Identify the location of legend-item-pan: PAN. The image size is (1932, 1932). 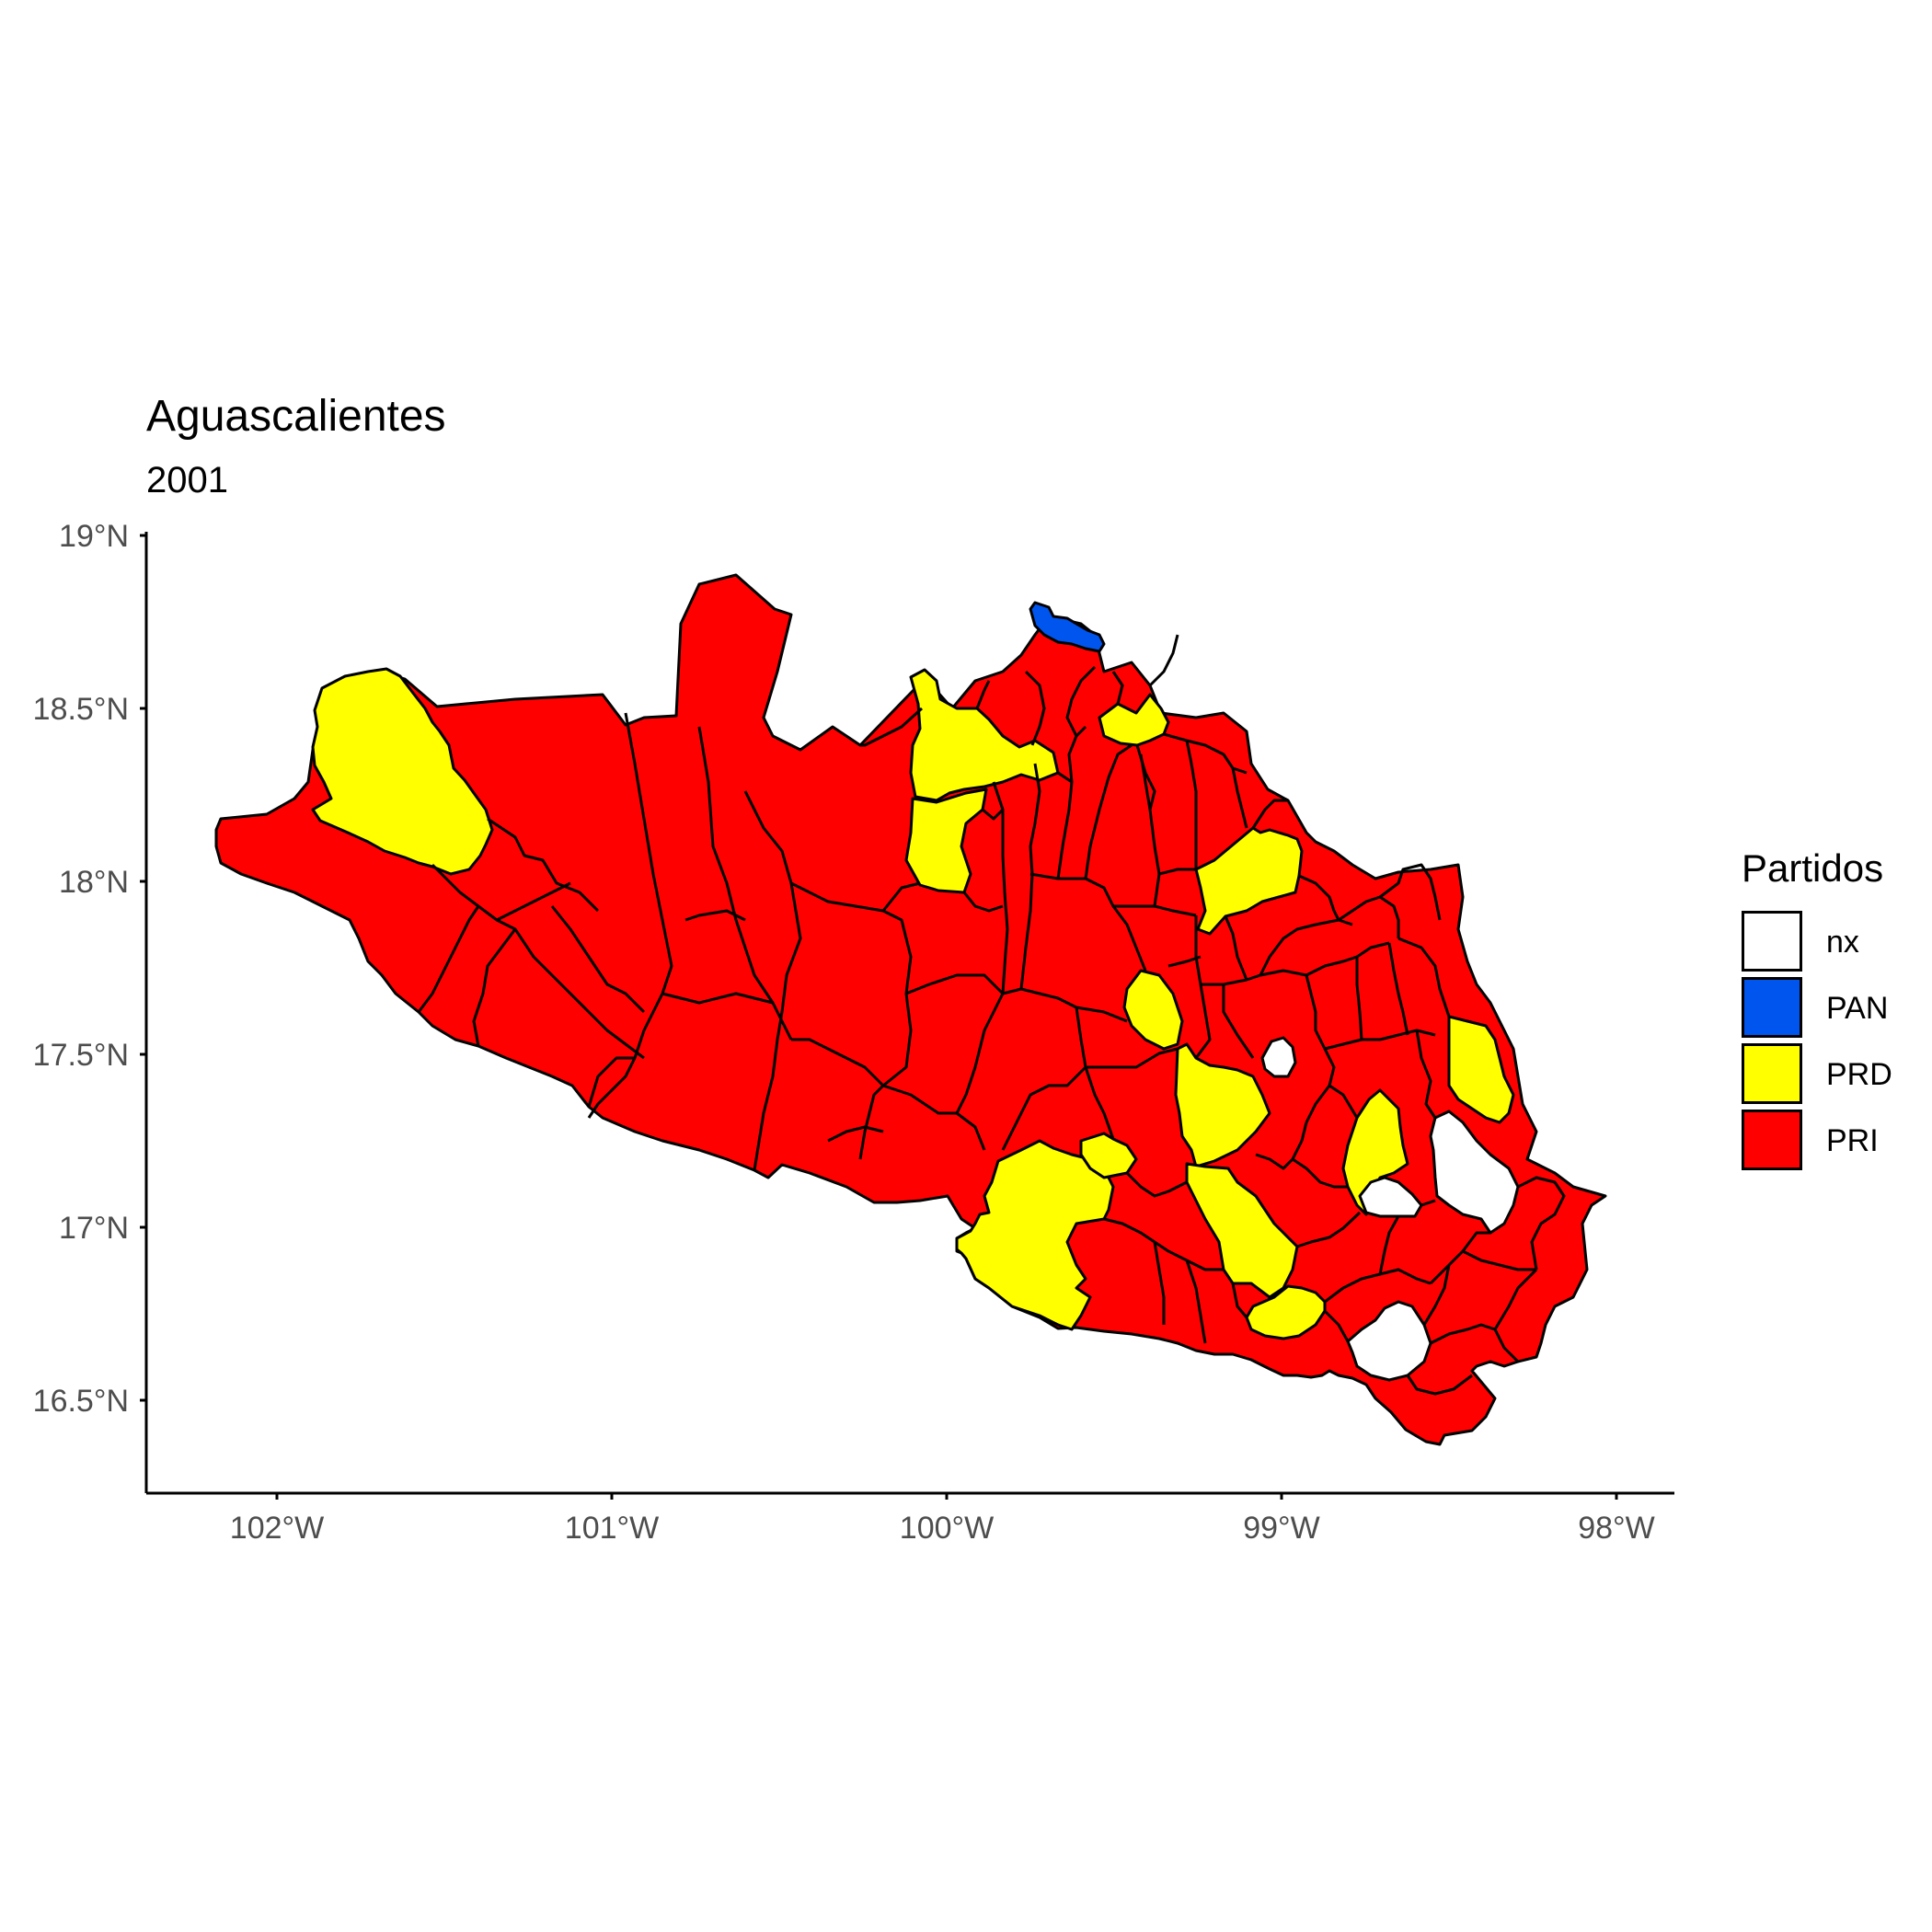
(1834, 1009).